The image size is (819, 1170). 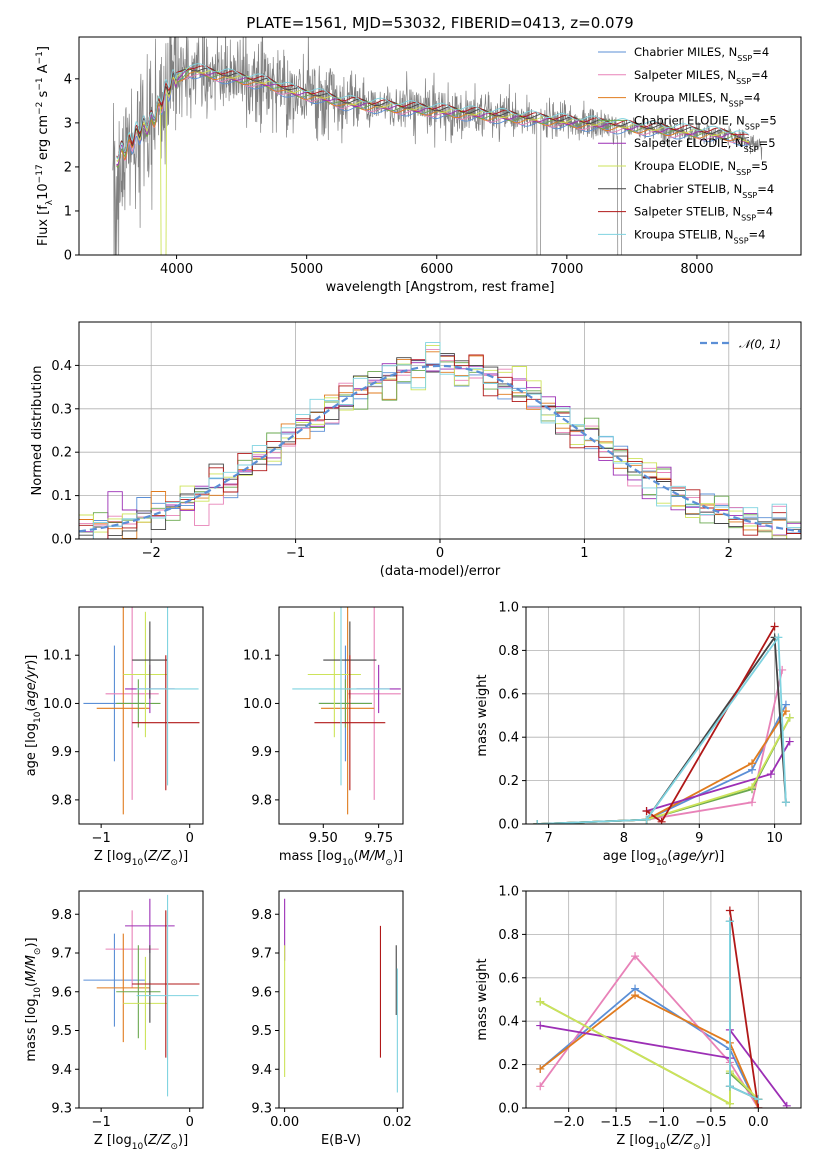 What do you see at coordinates (433, 120) in the screenshot?
I see `model-line-salpeter-miles` at bounding box center [433, 120].